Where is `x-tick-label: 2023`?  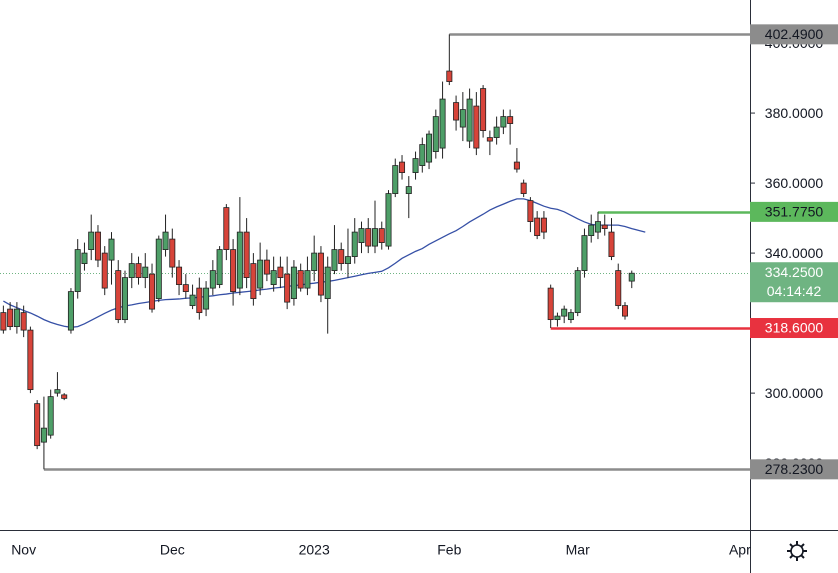
x-tick-label: 2023 is located at coordinates (314, 550).